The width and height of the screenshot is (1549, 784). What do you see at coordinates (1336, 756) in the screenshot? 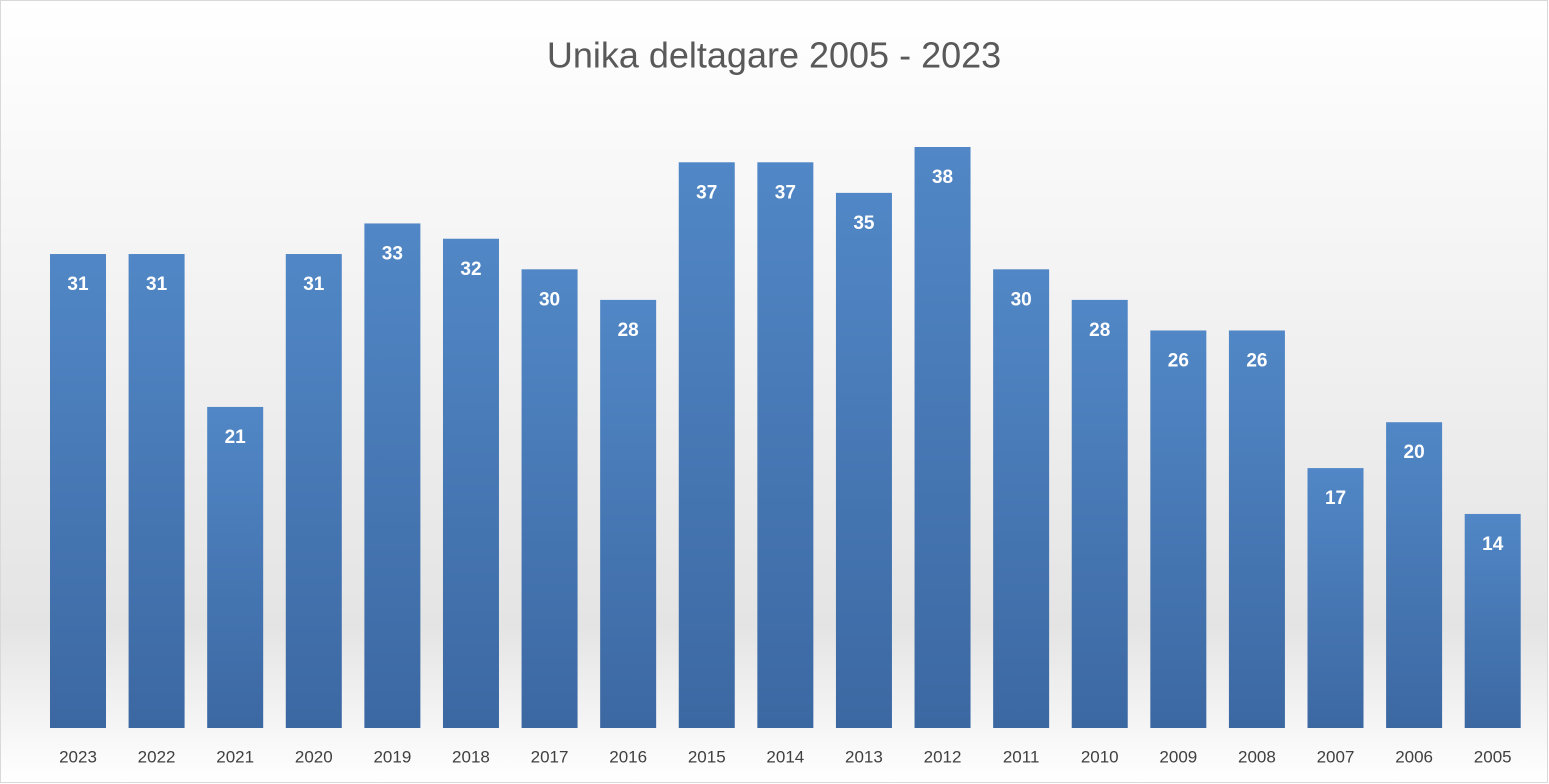
I see `x-tick-label: 2007` at bounding box center [1336, 756].